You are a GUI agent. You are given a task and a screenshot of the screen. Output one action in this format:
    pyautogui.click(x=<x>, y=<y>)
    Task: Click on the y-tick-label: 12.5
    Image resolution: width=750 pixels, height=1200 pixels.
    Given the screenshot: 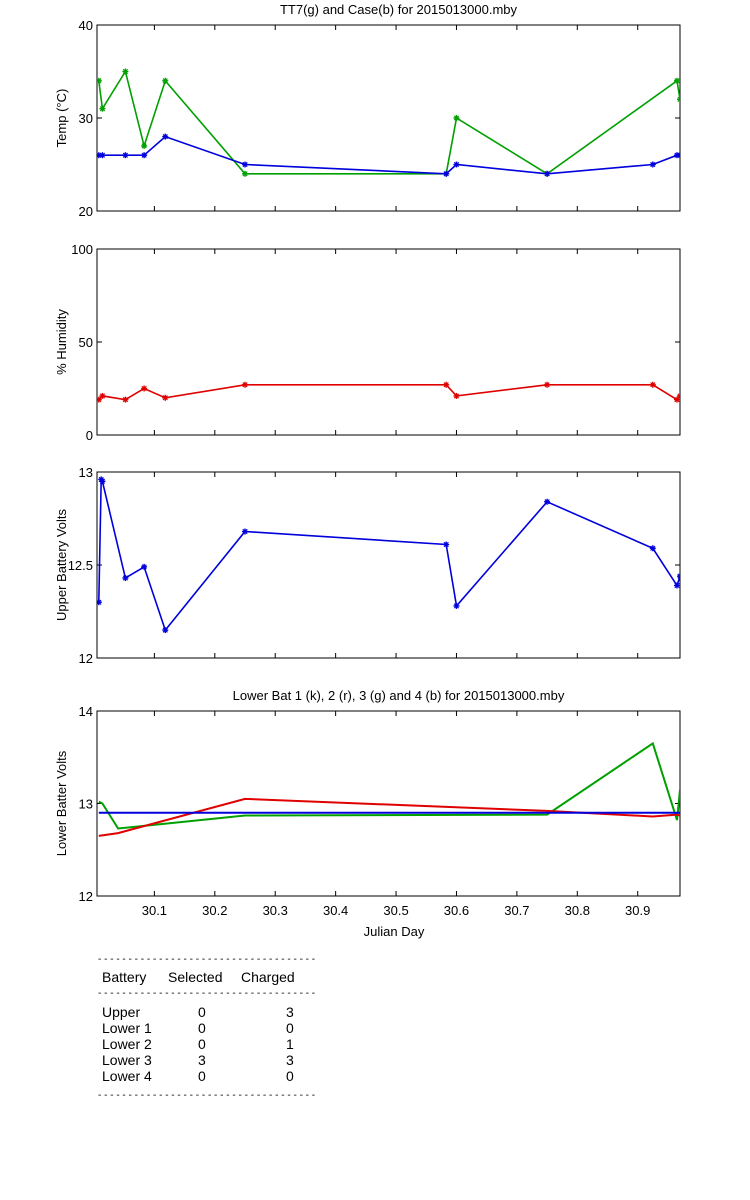 What is the action you would take?
    pyautogui.click(x=80, y=565)
    